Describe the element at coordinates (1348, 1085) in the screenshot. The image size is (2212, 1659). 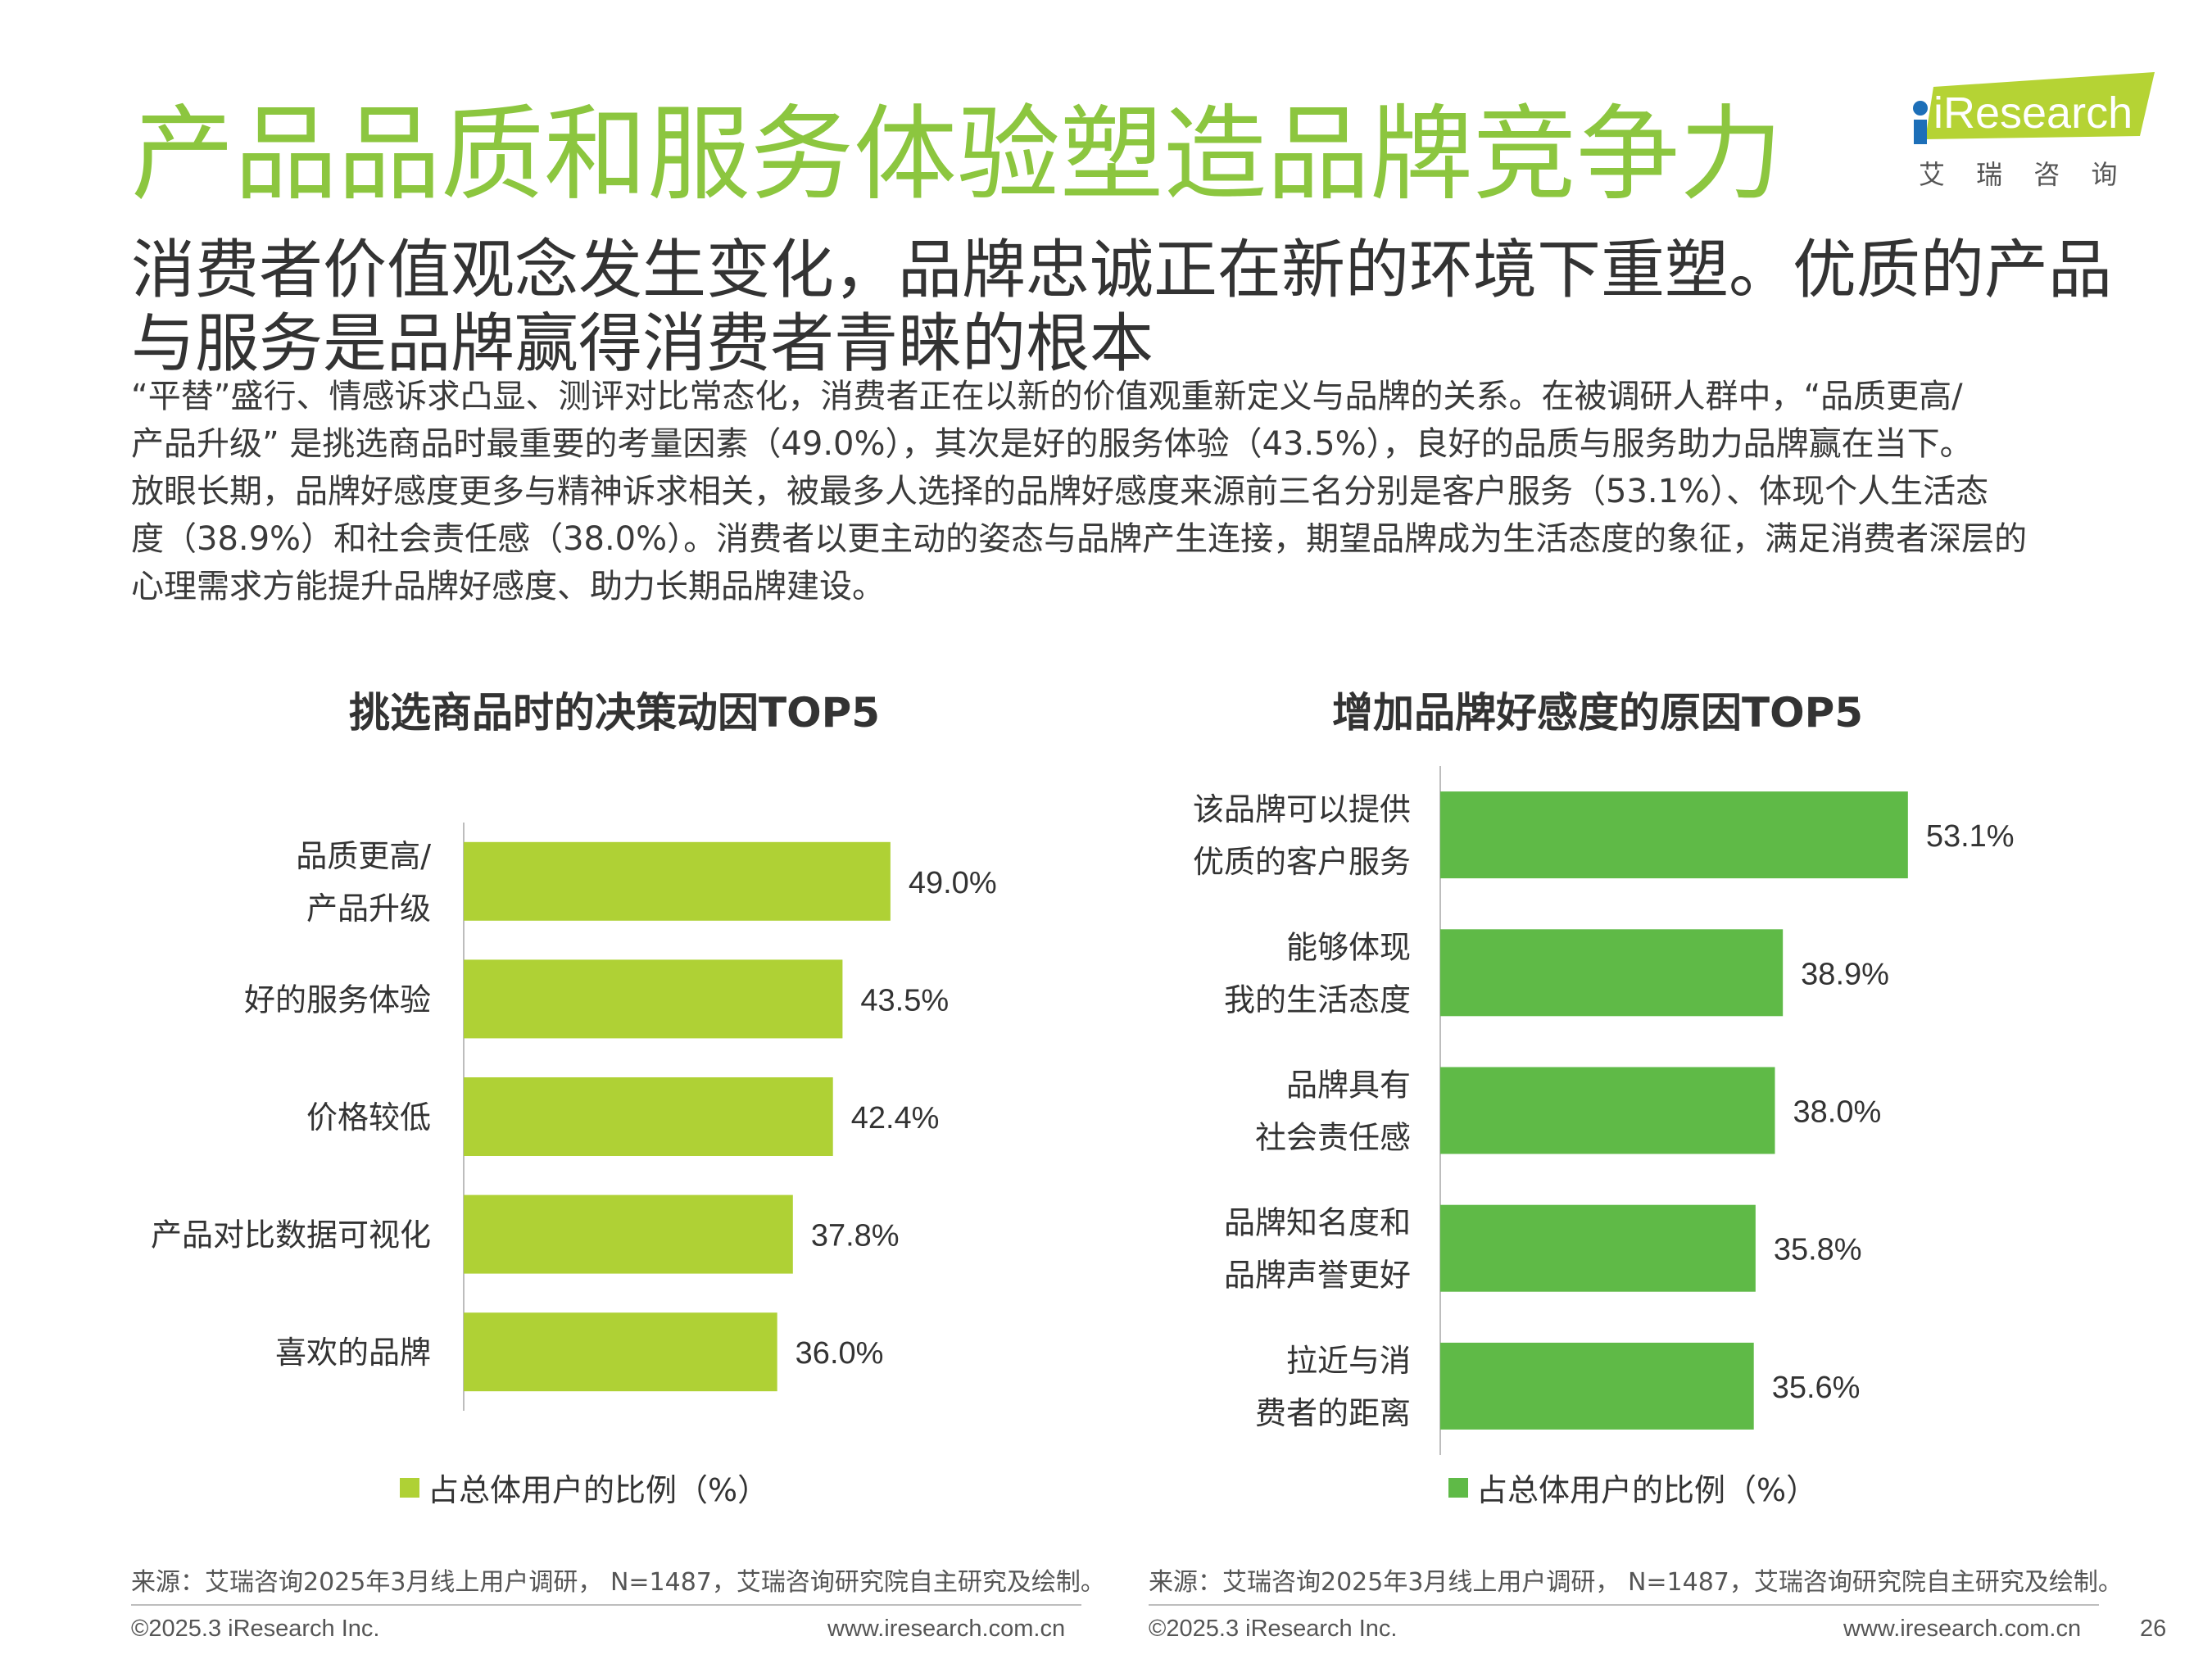
I see `chart-2-category-label: 品牌具有` at that location.